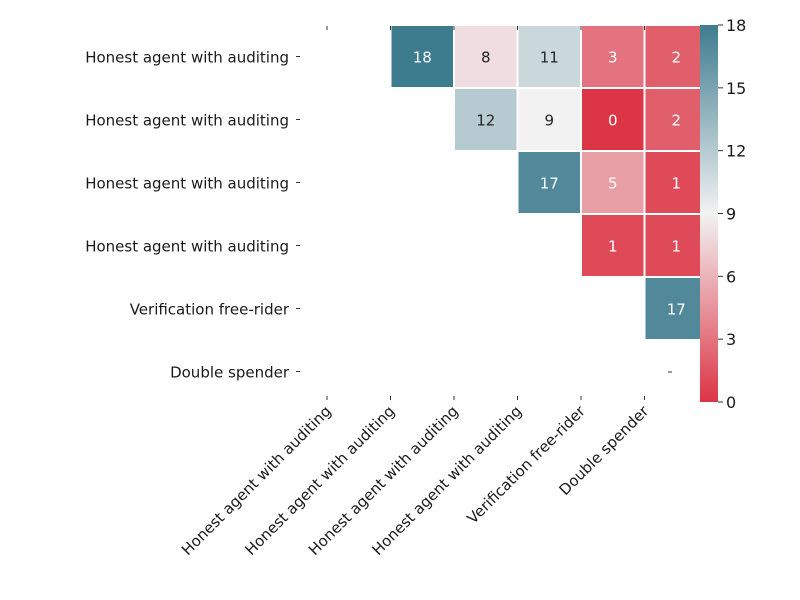 The height and width of the screenshot is (600, 800). Describe the element at coordinates (549, 121) in the screenshot. I see `cell-value-label: 9` at that location.